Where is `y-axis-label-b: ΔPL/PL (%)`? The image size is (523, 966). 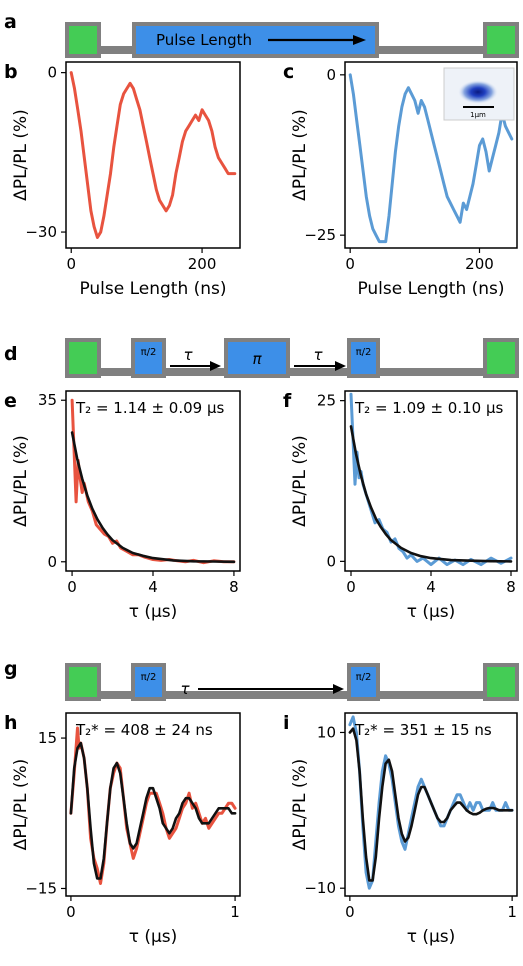 y-axis-label-b: ΔPL/PL (%) is located at coordinates (21, 155).